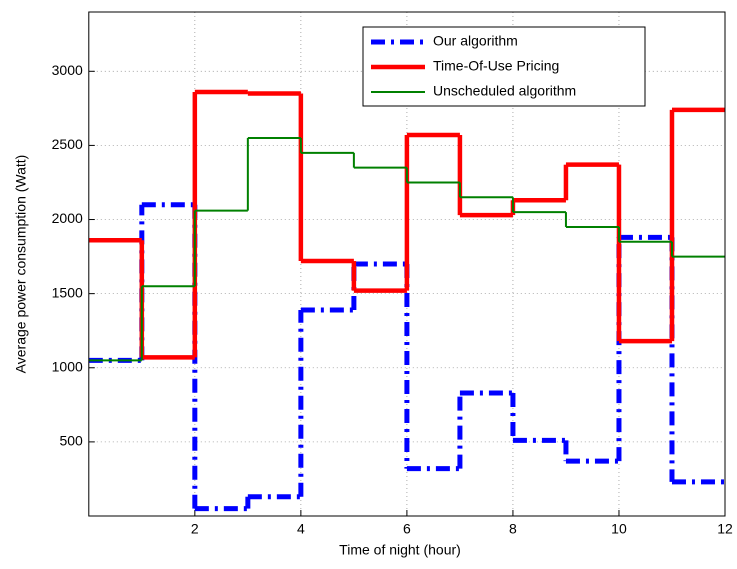  What do you see at coordinates (475, 41) in the screenshot?
I see `legend-label: Our algorithm` at bounding box center [475, 41].